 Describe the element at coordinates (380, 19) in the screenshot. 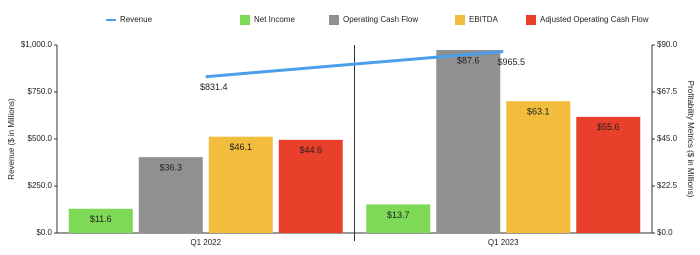

I see `legend-label: Operating Cash Flow` at that location.